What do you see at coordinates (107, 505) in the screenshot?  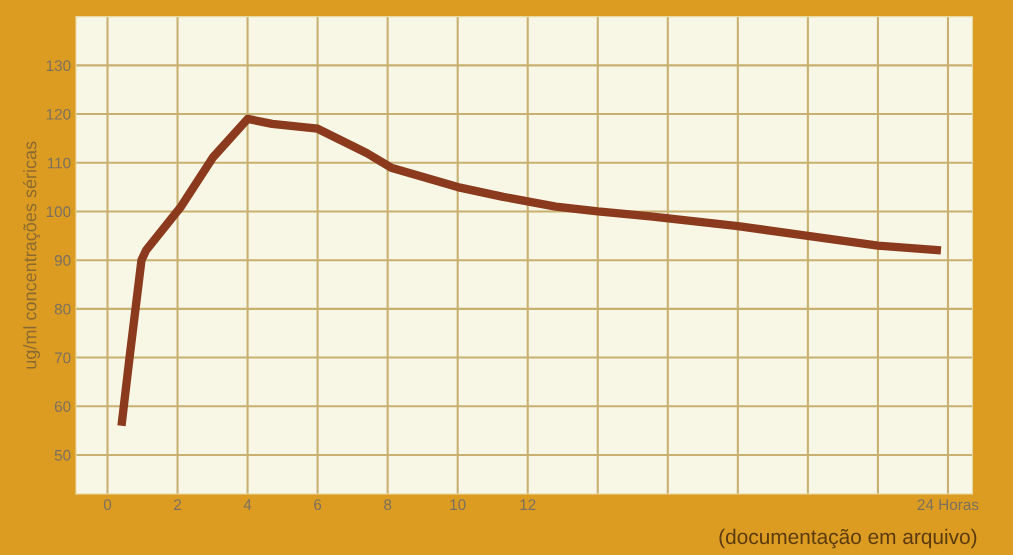 I see `x-tick-label: 0` at bounding box center [107, 505].